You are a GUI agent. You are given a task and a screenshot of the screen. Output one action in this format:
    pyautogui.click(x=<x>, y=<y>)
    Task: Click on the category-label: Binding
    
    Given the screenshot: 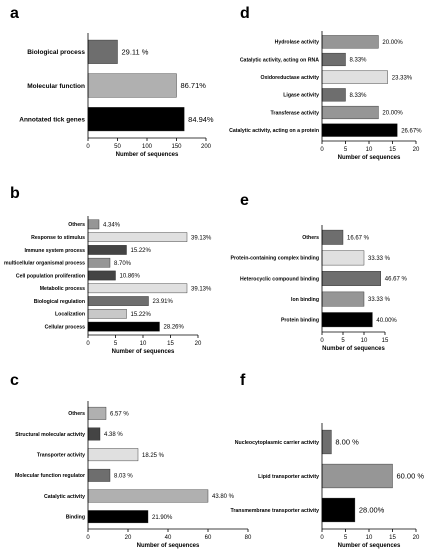 What is the action you would take?
    pyautogui.click(x=75, y=517)
    